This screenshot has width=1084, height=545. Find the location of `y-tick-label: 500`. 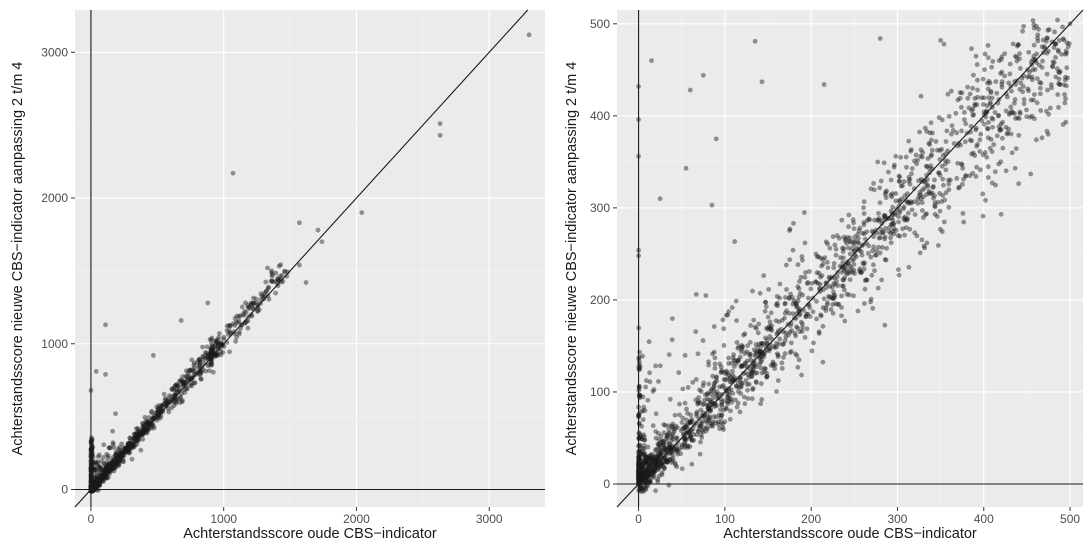

y-tick-label: 500 is located at coordinates (600, 24).